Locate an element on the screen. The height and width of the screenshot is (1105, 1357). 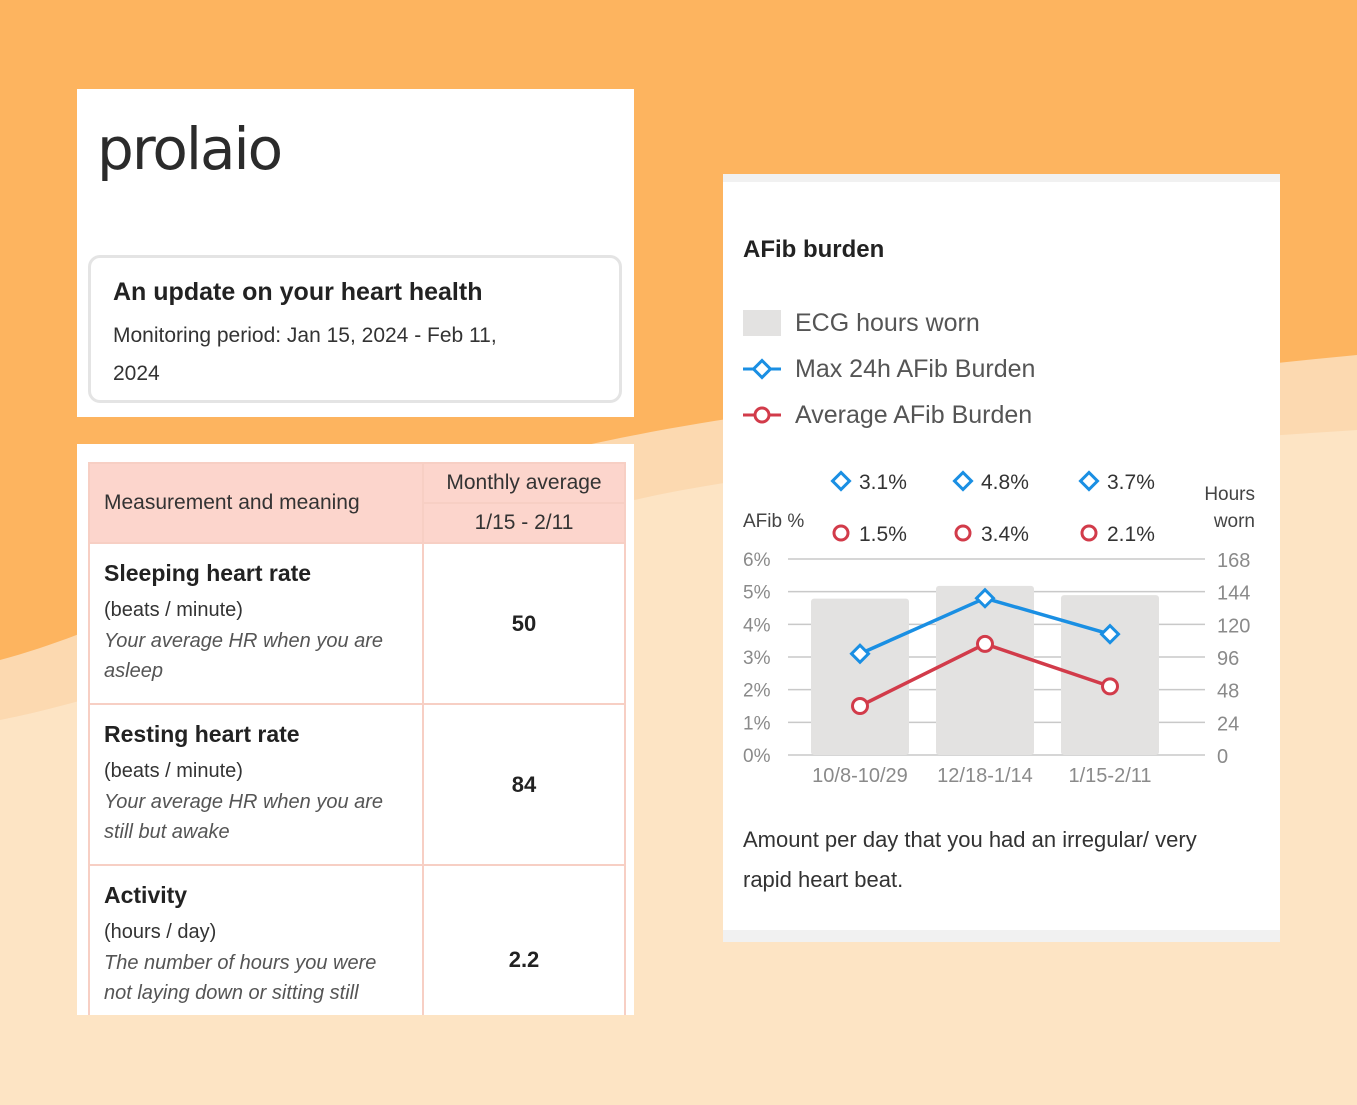
prolaio-logo: prolaio is located at coordinates (190, 149).